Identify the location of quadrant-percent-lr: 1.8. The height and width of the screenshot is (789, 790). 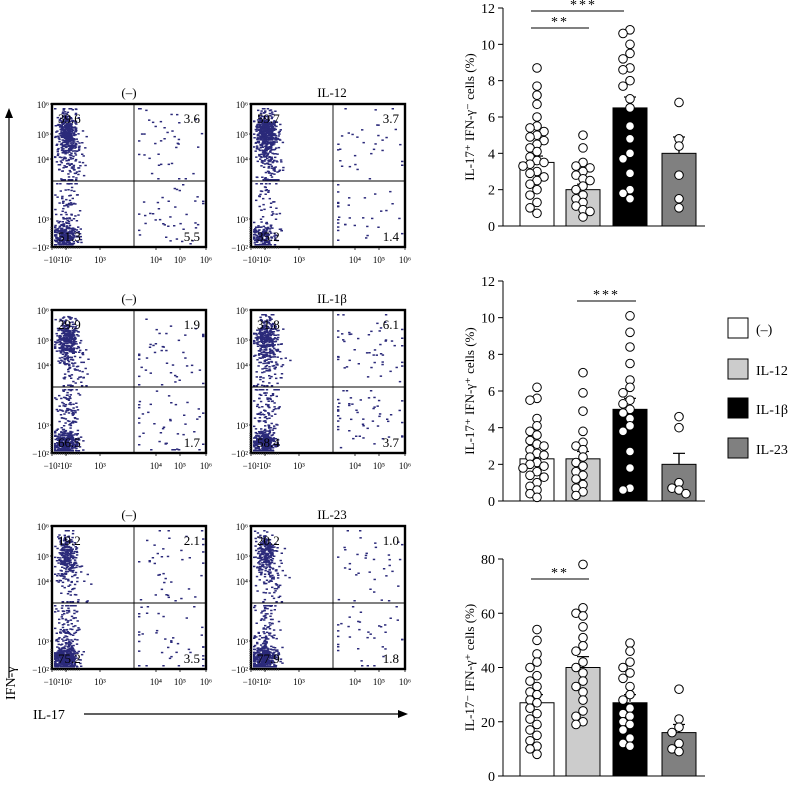
(391, 658).